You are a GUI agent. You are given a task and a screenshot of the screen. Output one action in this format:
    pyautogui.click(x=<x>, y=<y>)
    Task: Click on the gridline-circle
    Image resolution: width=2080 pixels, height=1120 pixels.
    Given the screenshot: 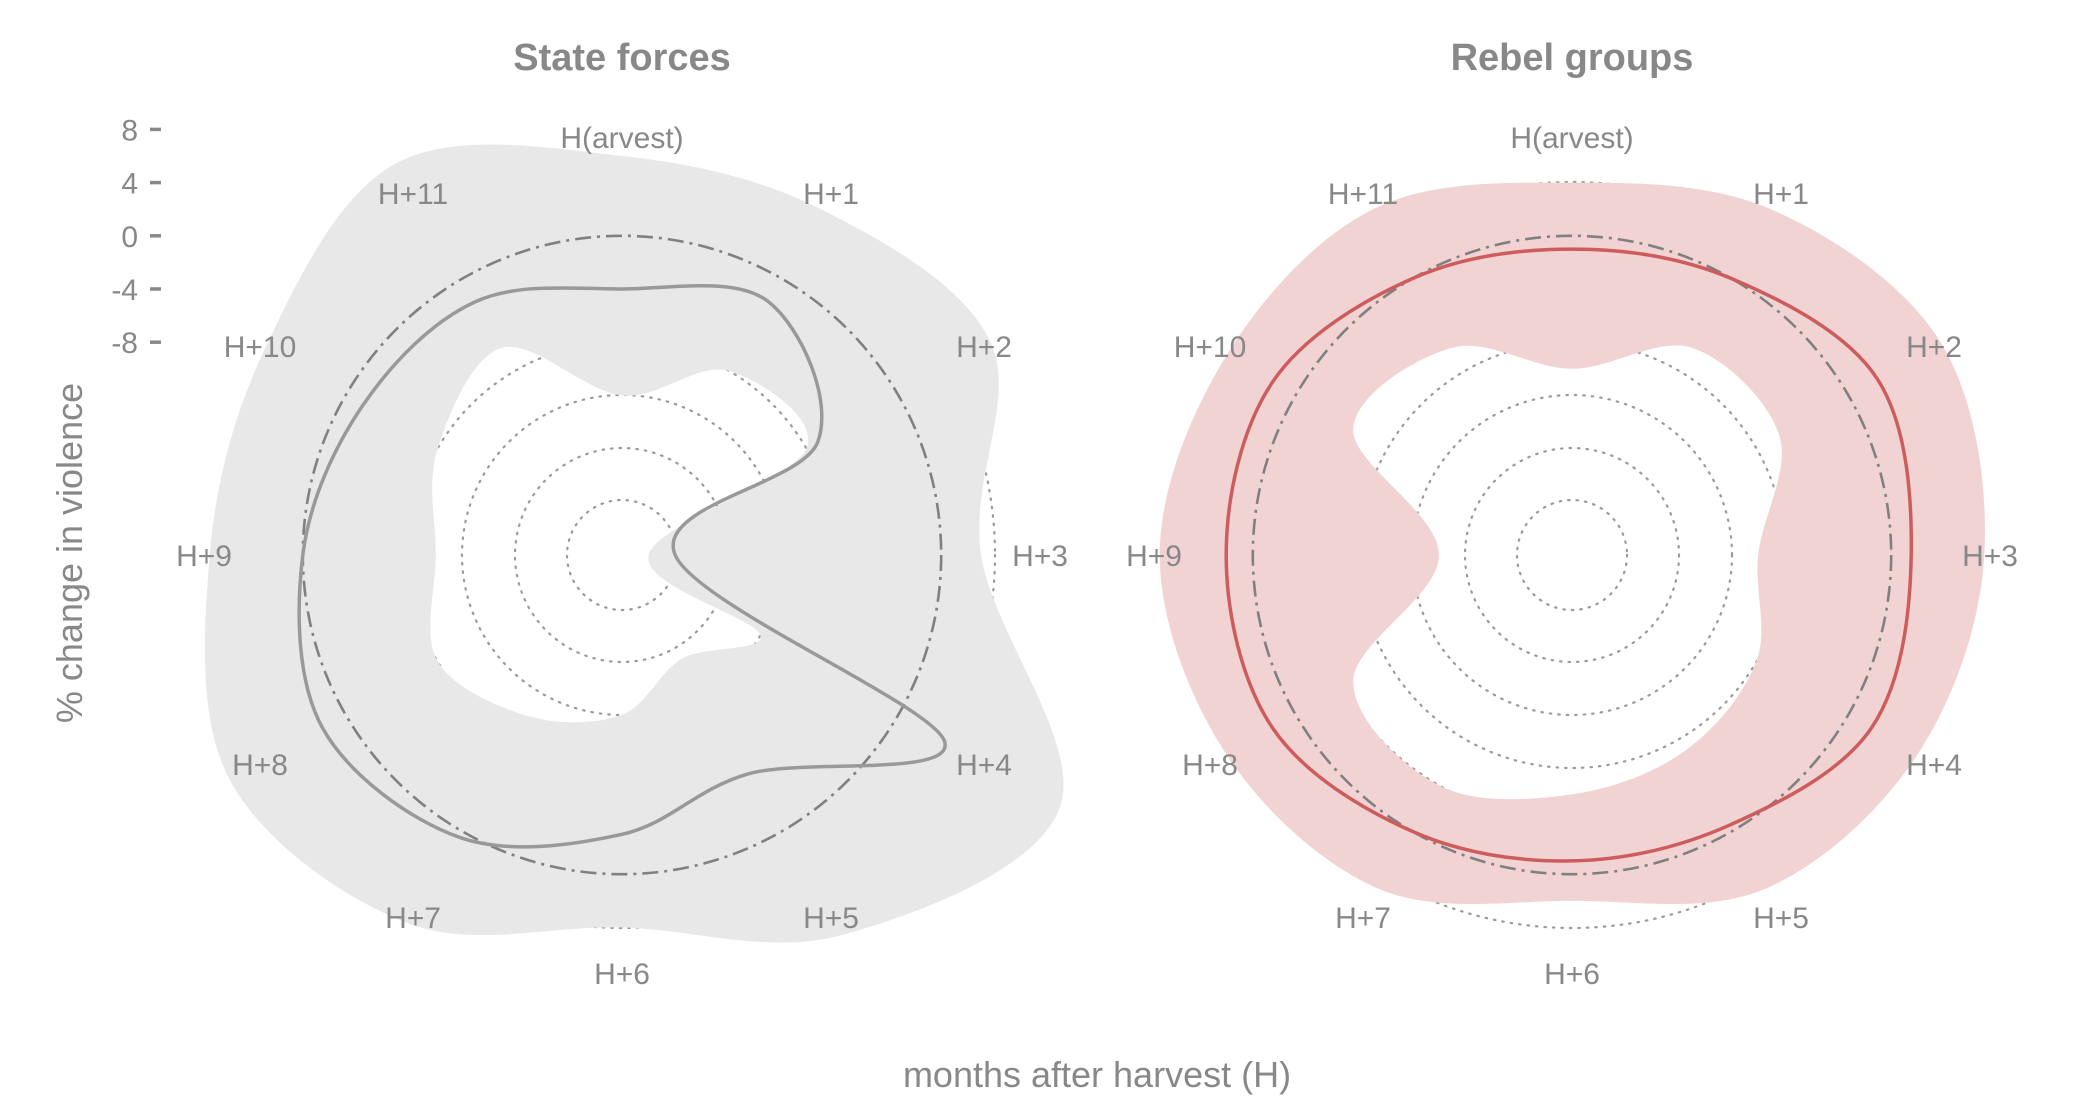 What is the action you would take?
    pyautogui.click(x=1572, y=555)
    